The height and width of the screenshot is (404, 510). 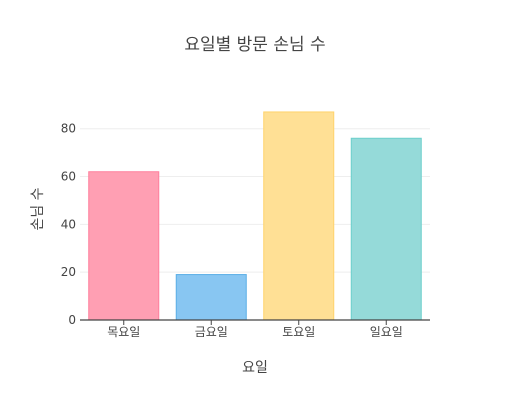 I want to click on y-tick-label: 40, so click(x=68, y=224).